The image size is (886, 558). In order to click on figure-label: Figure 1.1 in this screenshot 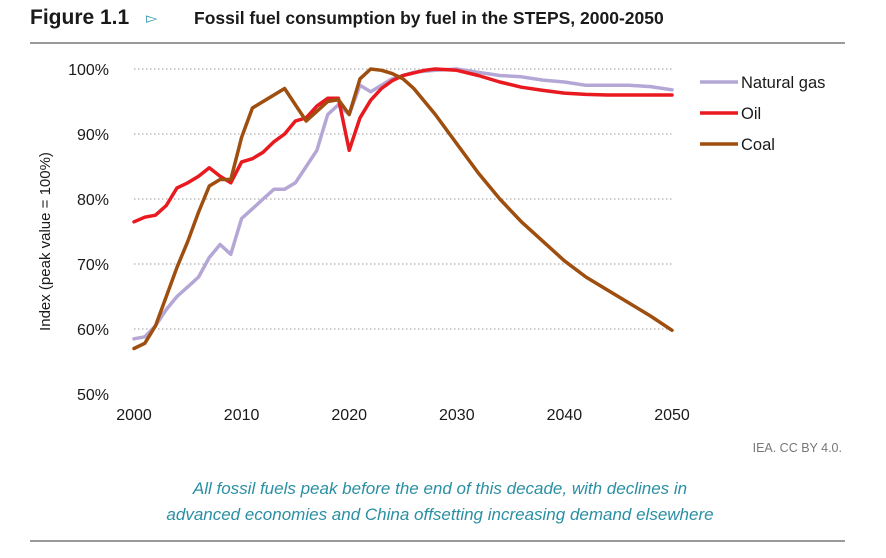, I will do `click(80, 17)`.